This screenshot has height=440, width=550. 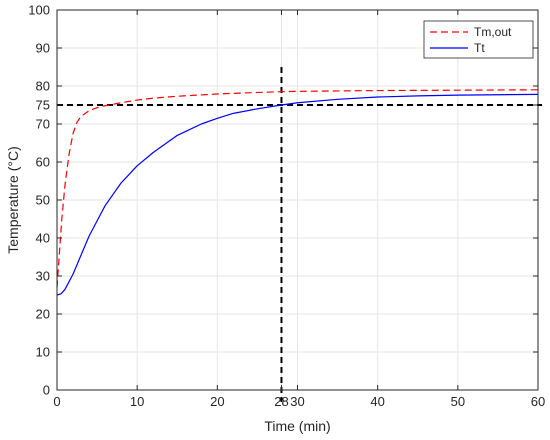 What do you see at coordinates (43, 162) in the screenshot?
I see `y-tick-label: 60` at bounding box center [43, 162].